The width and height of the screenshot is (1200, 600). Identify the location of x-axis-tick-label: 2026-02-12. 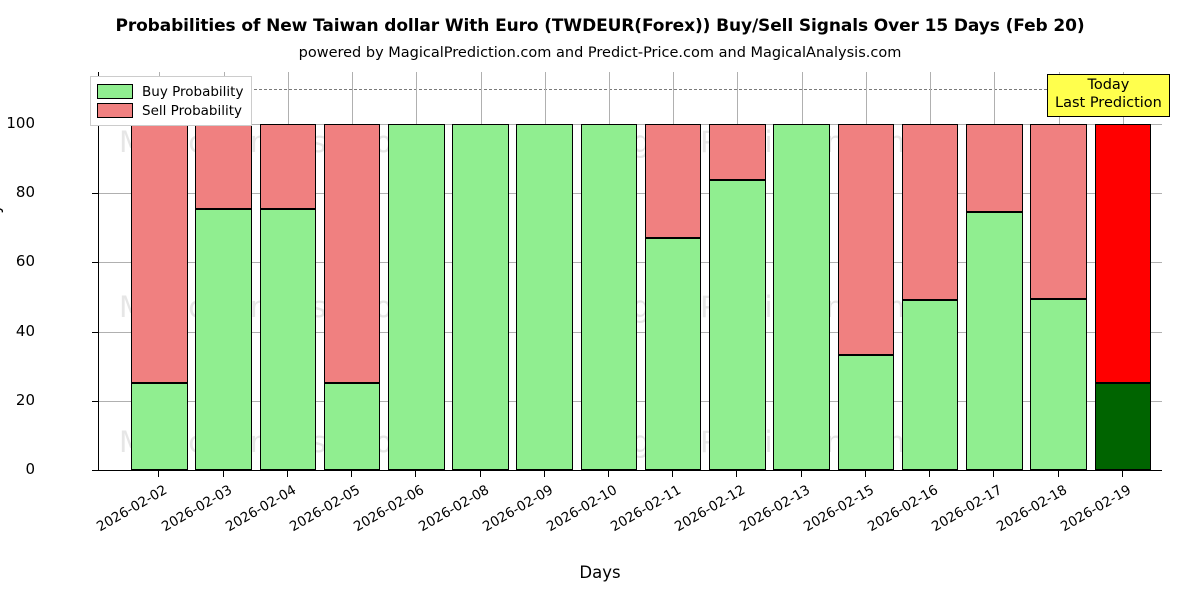
(710, 509).